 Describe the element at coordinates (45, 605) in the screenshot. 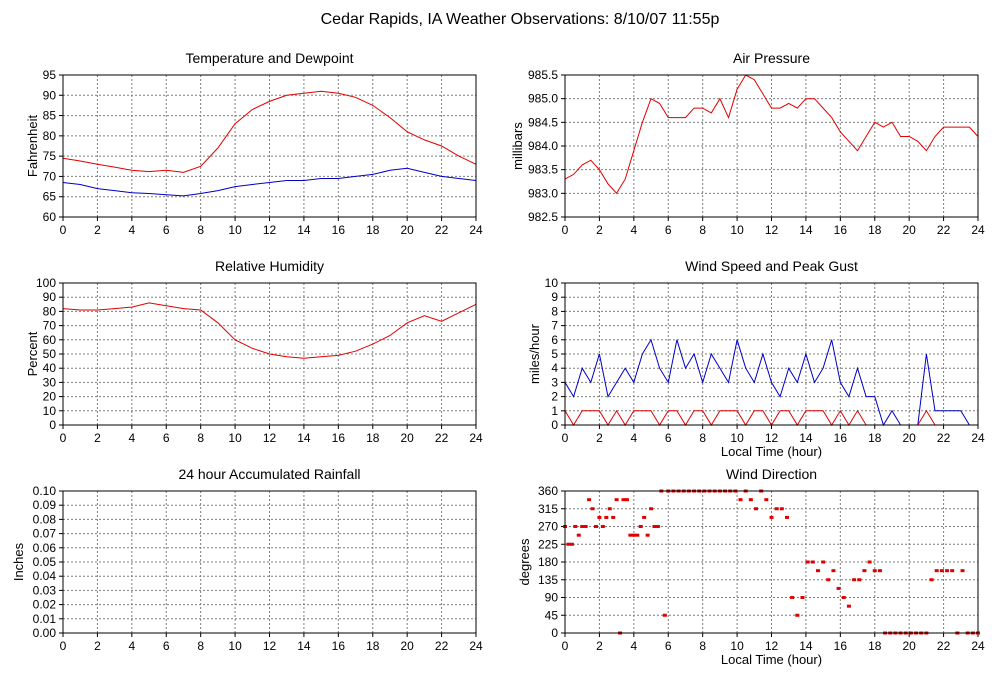

I see `rain-ytick-label: 0.02` at that location.